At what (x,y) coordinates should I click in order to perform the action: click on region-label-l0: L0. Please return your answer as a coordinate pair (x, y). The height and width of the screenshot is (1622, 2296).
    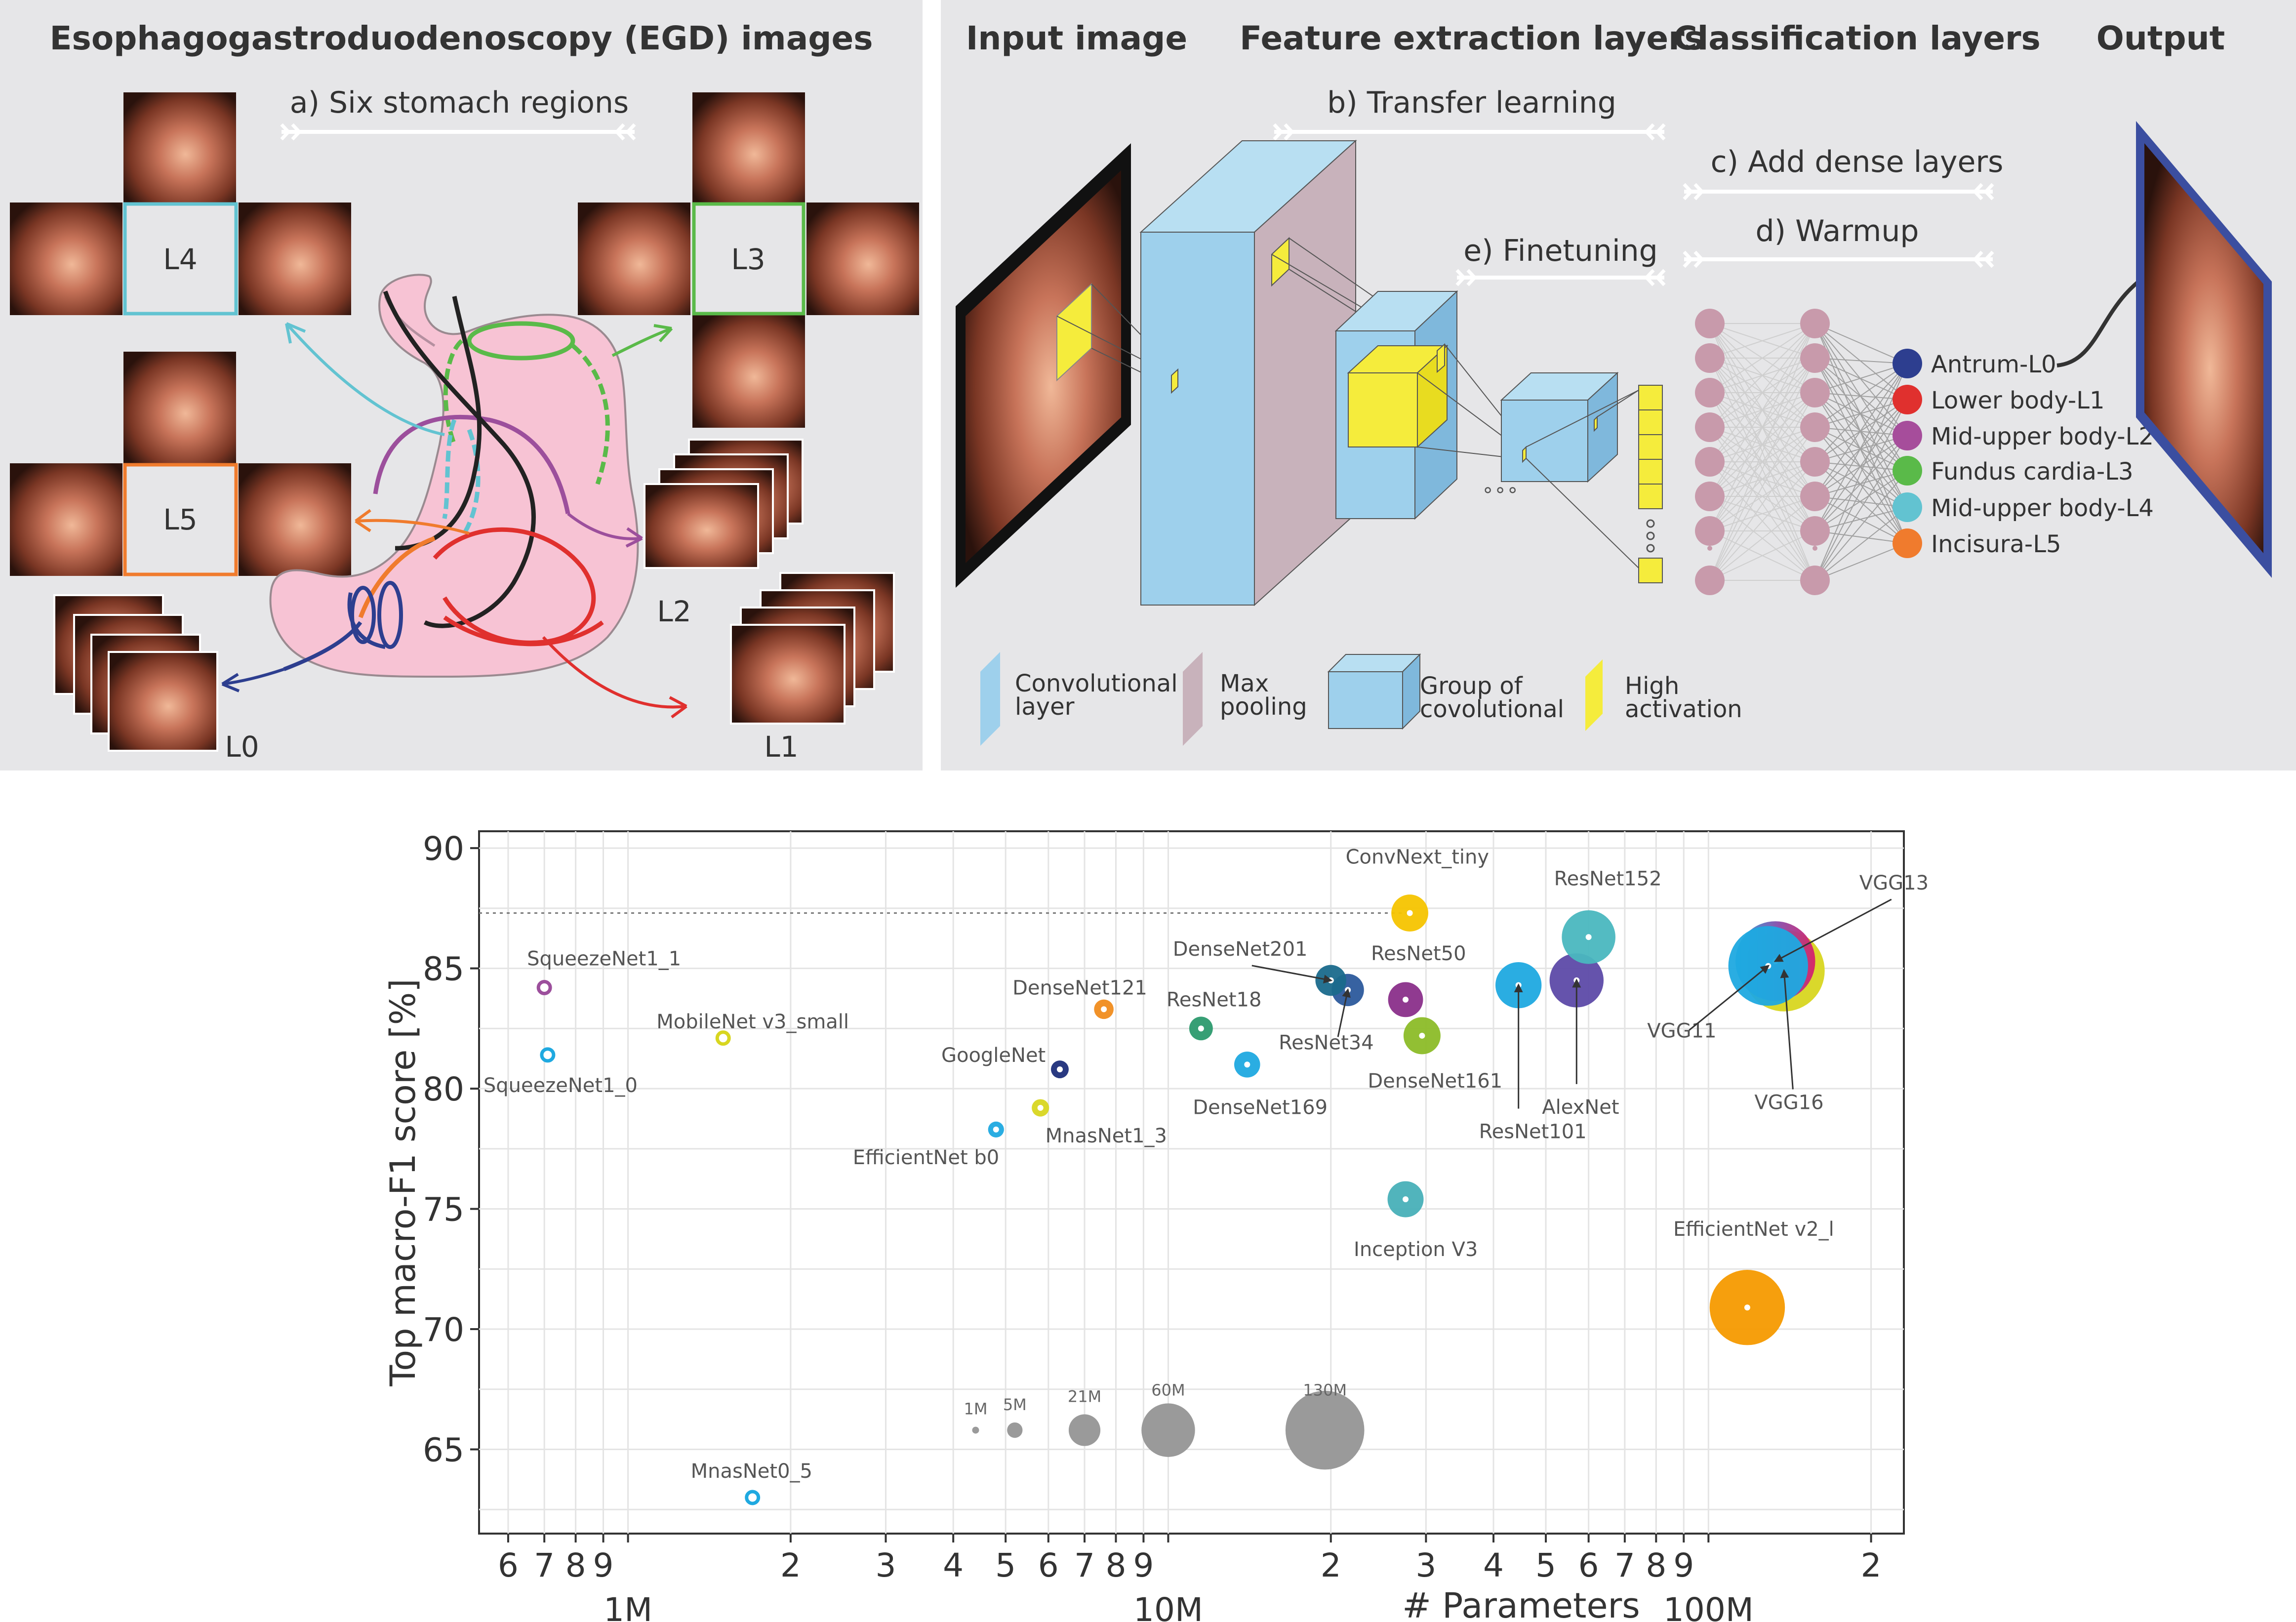
    Looking at the image, I should click on (242, 747).